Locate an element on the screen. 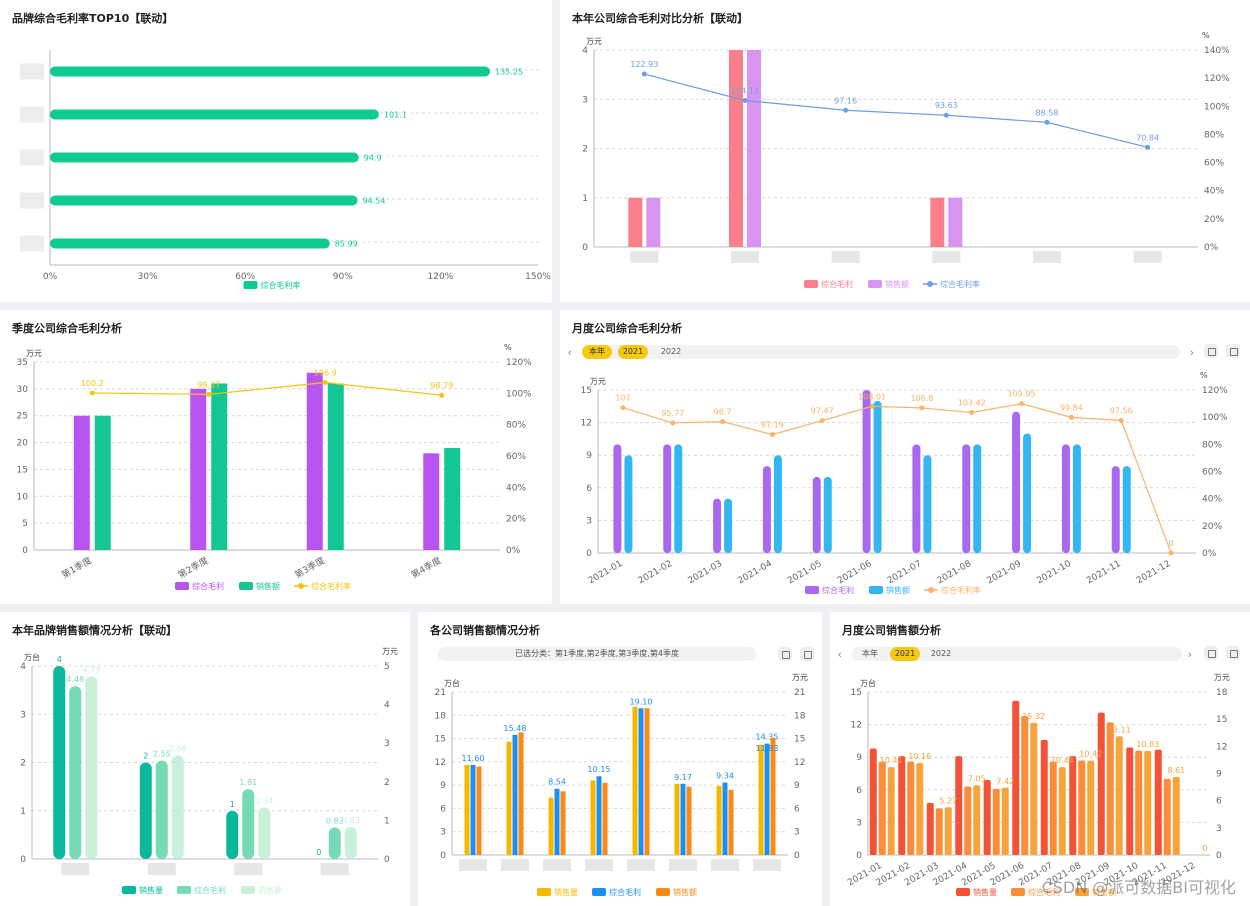 The width and height of the screenshot is (1250, 906). bar-value-label: 15.48 is located at coordinates (515, 728).